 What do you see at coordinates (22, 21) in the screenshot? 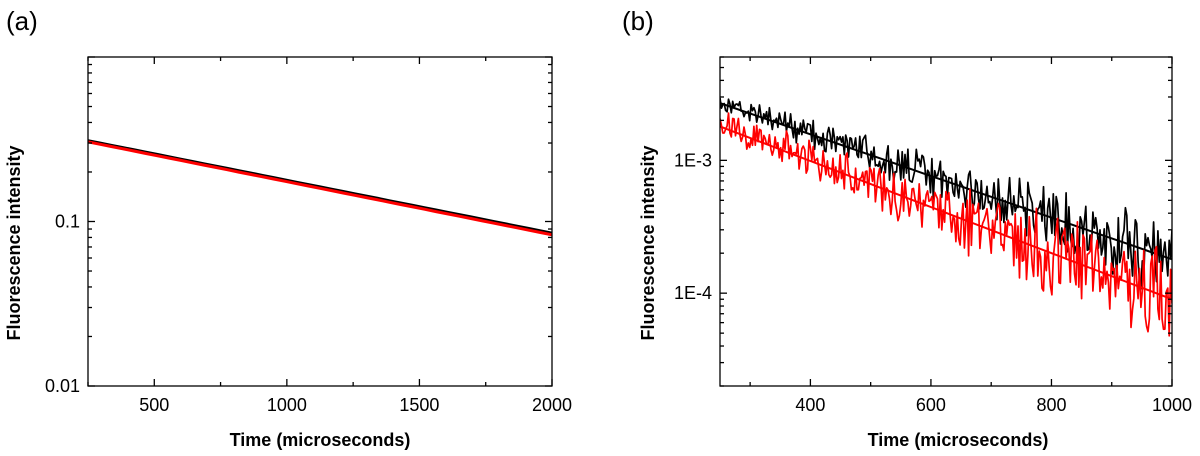
I see `panel-a-label: (a)` at bounding box center [22, 21].